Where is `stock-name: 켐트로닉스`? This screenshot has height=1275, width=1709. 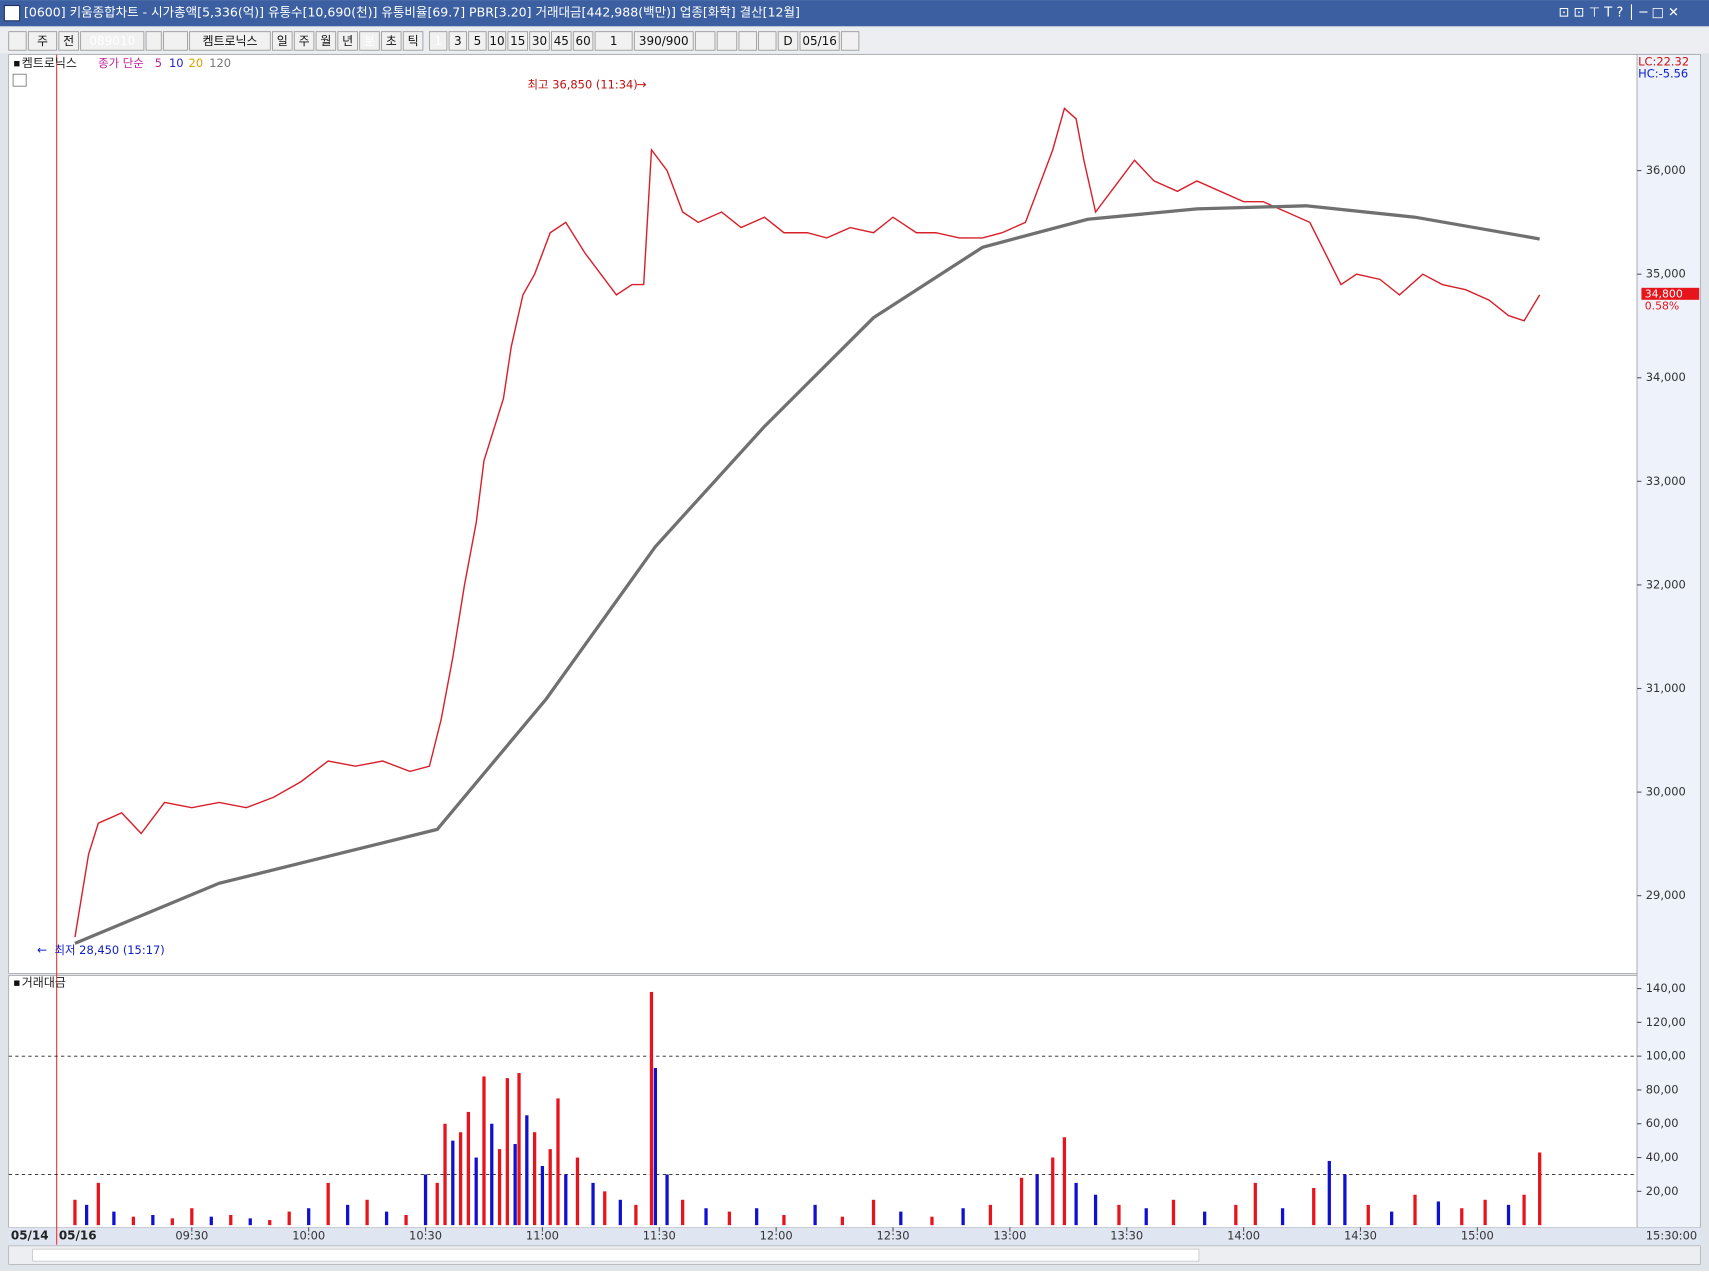
stock-name: 켐트로닉스 is located at coordinates (230, 41).